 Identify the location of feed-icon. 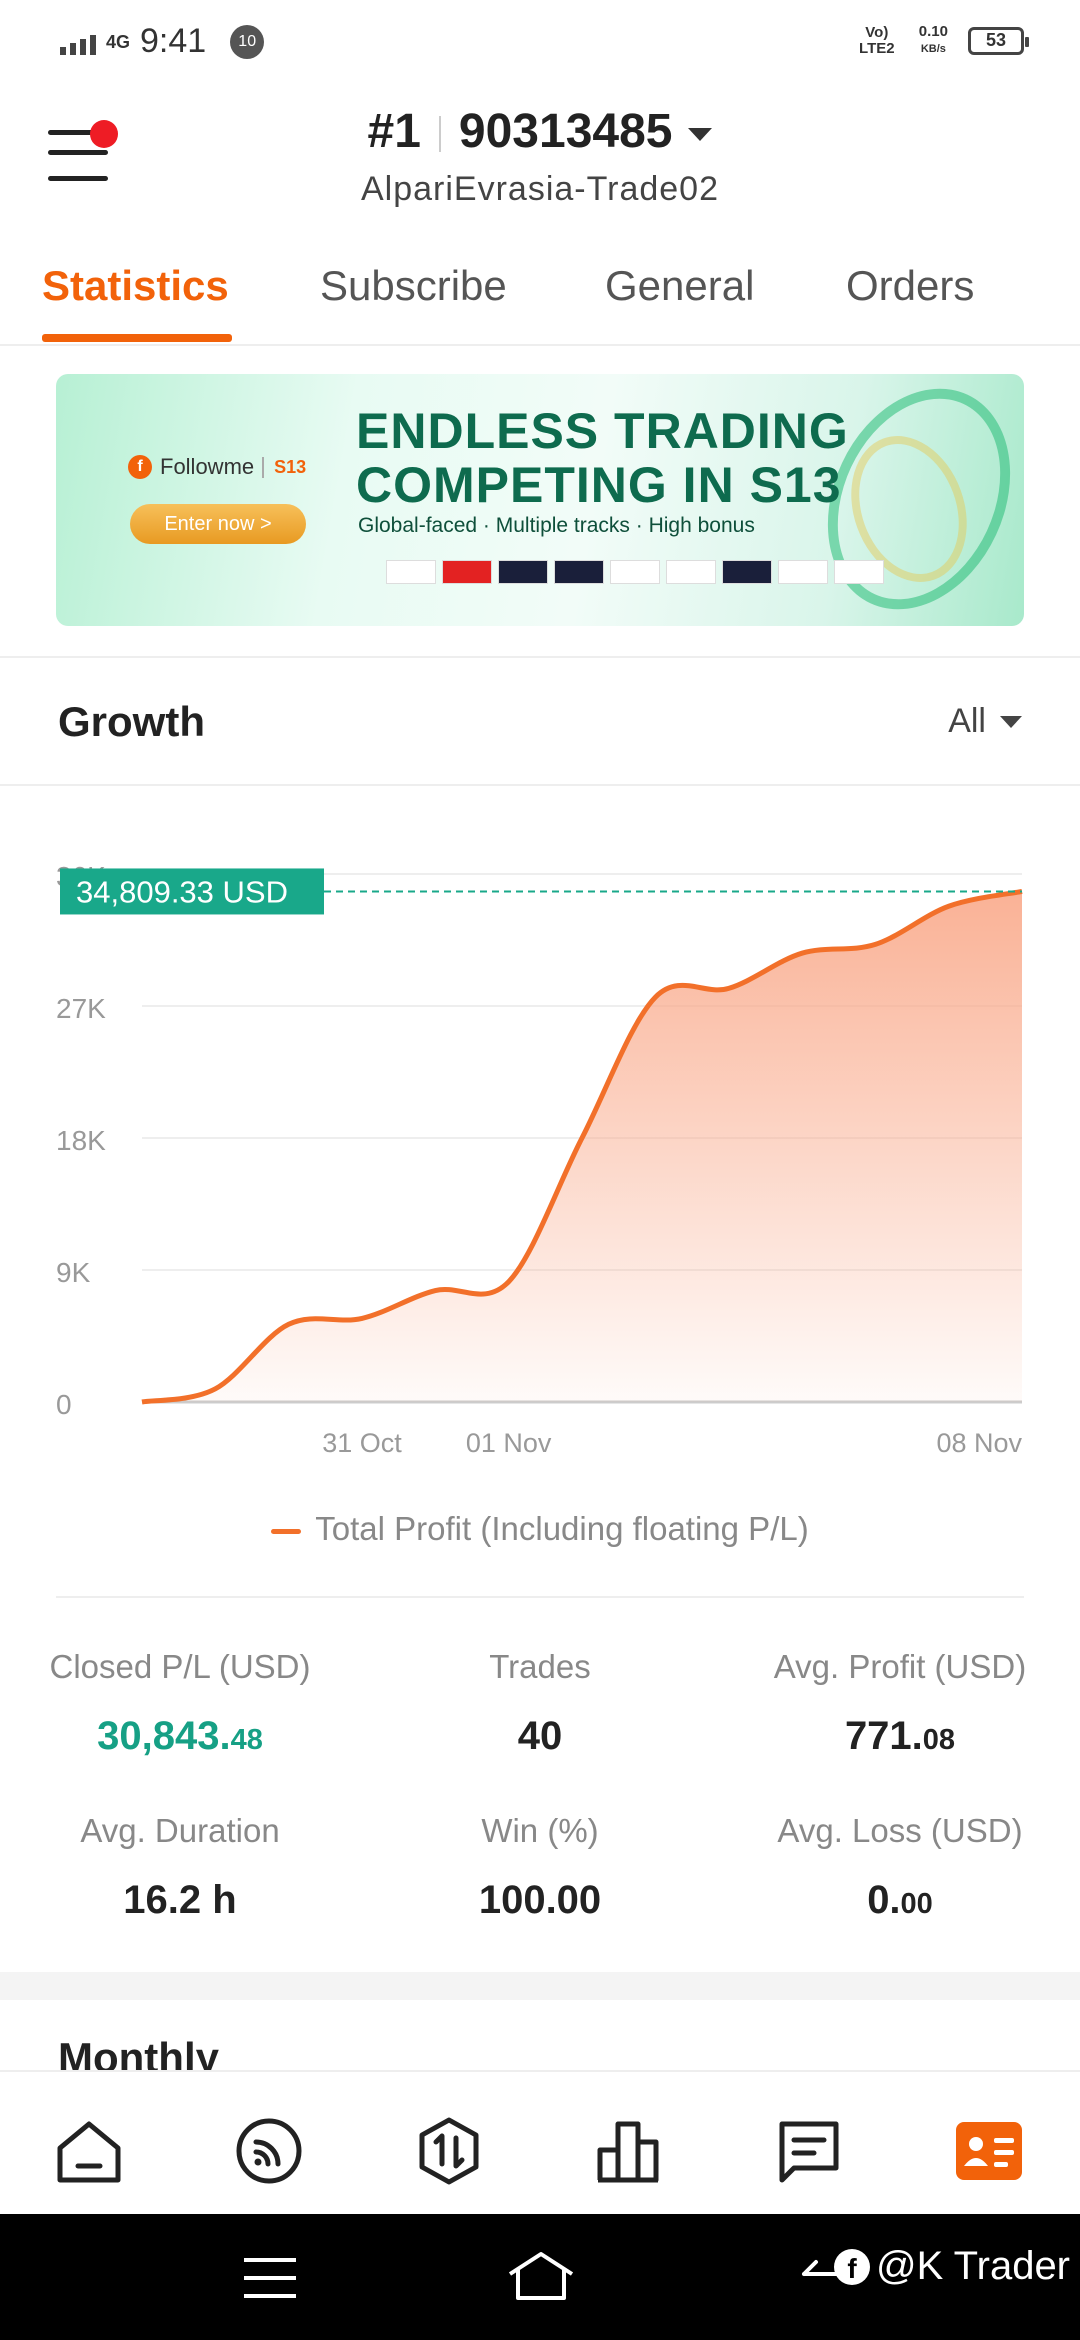
(269, 2151).